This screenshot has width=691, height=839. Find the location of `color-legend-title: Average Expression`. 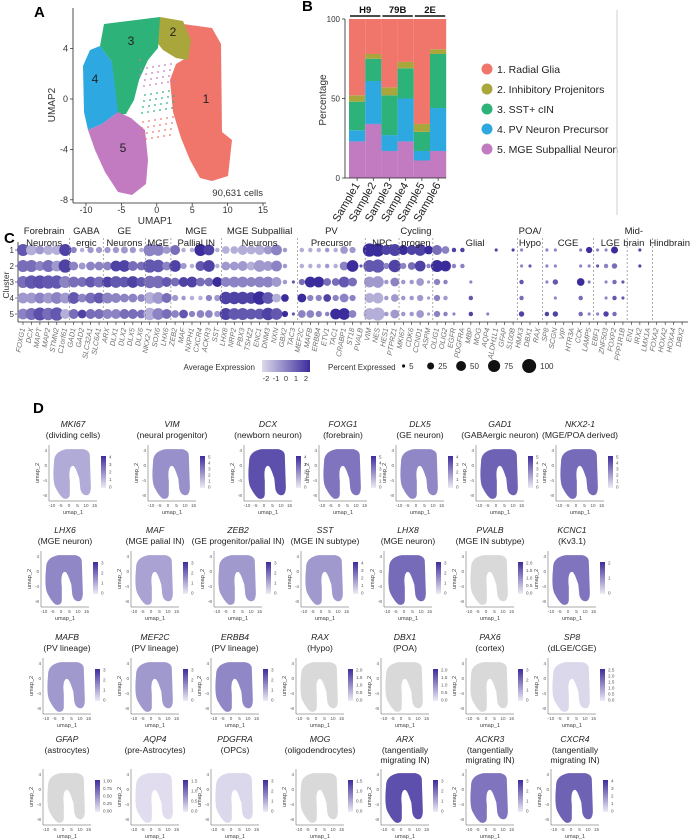

color-legend-title: Average Expression is located at coordinates (219, 367).